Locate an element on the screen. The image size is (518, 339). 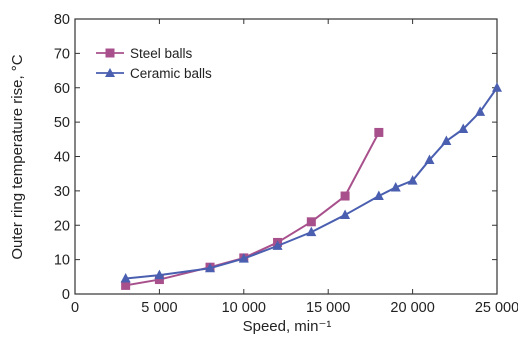
y-tick-label-8: 80 is located at coordinates (62, 20).